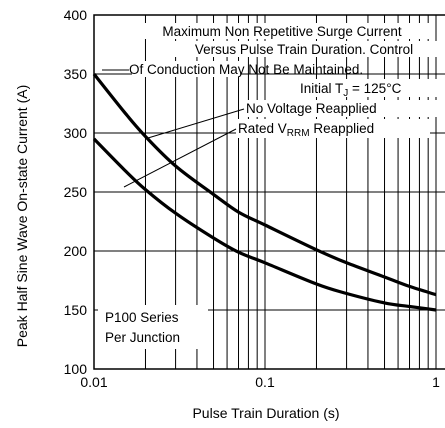 Image resolution: width=445 pixels, height=428 pixels. What do you see at coordinates (196, 123) in the screenshot?
I see `leader-line-no-voltage` at bounding box center [196, 123].